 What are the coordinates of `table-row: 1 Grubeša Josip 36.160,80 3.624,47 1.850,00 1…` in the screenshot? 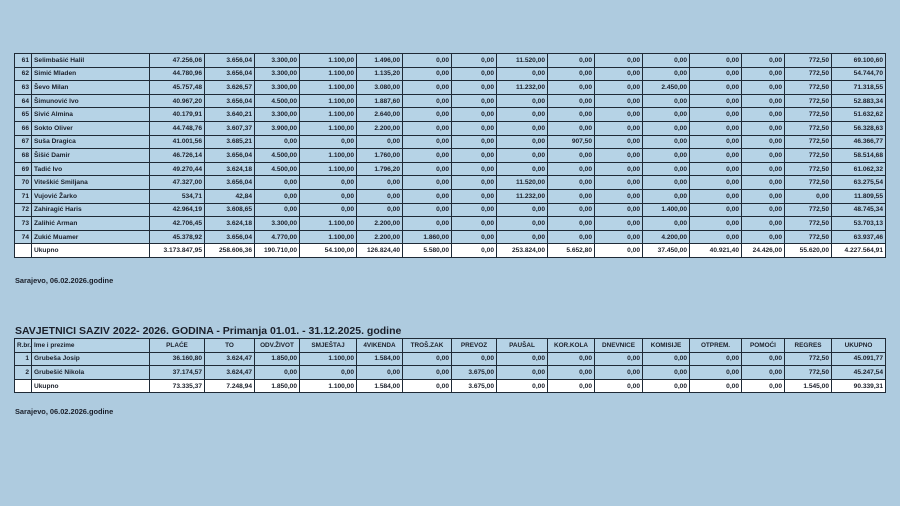 It's located at (450, 359).